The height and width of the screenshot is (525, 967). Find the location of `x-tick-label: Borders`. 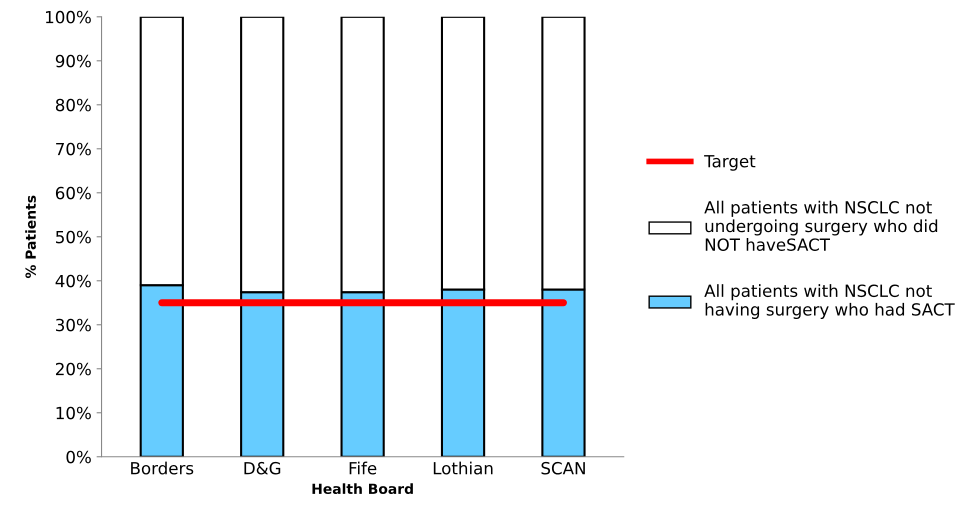

x-tick-label: Borders is located at coordinates (162, 468).